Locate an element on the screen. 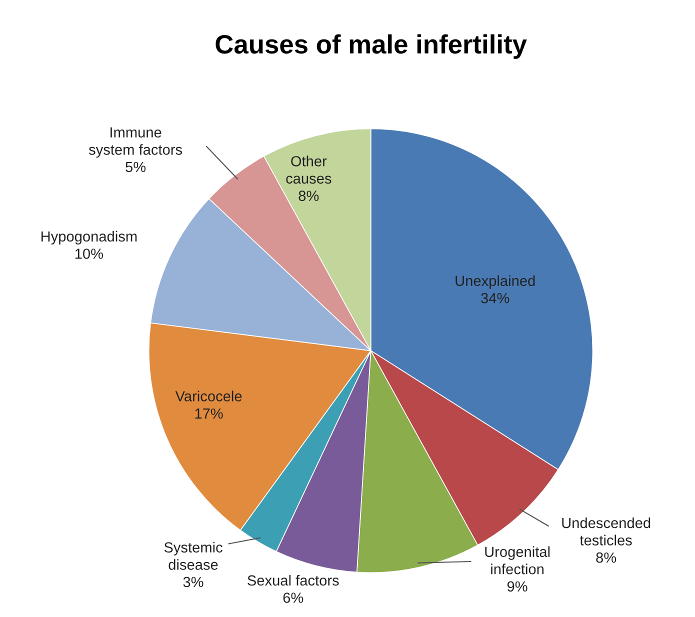 This screenshot has width=695, height=617. data-label: 17% is located at coordinates (209, 413).